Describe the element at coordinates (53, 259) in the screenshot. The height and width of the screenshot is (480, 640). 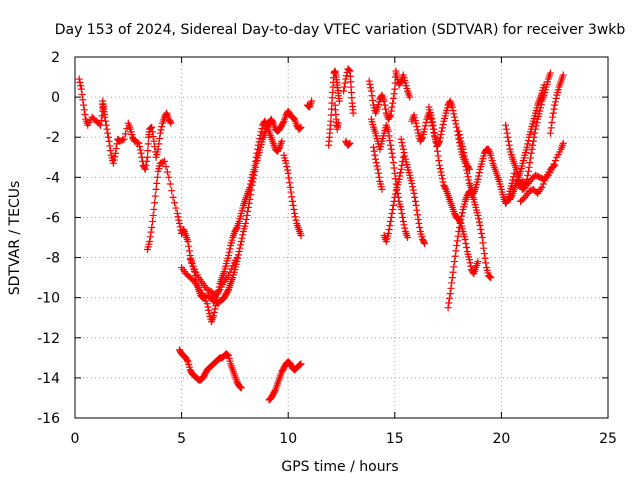
I see `y-tick-label: -8` at that location.